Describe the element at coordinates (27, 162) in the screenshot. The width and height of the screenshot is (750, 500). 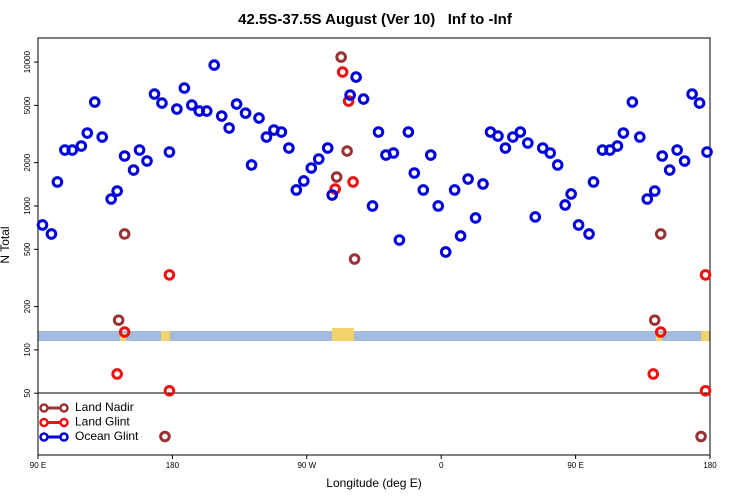
I see `y-tick-label: 2000` at that location.